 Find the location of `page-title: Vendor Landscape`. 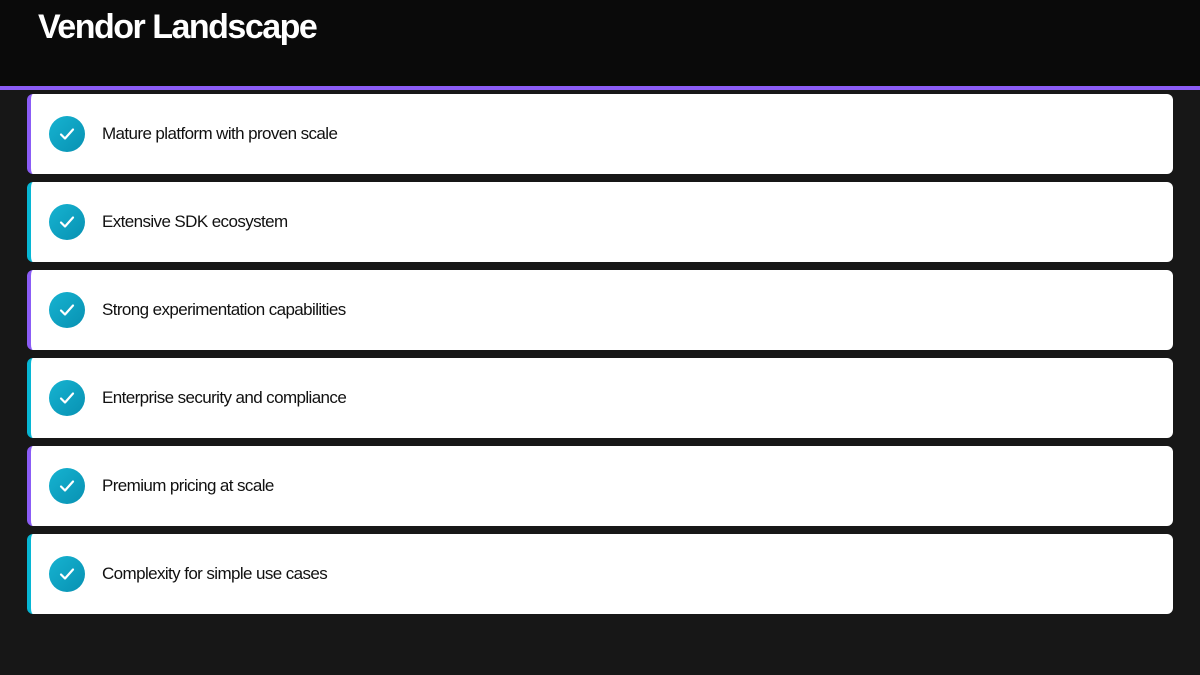

page-title: Vendor Landscape is located at coordinates (178, 27).